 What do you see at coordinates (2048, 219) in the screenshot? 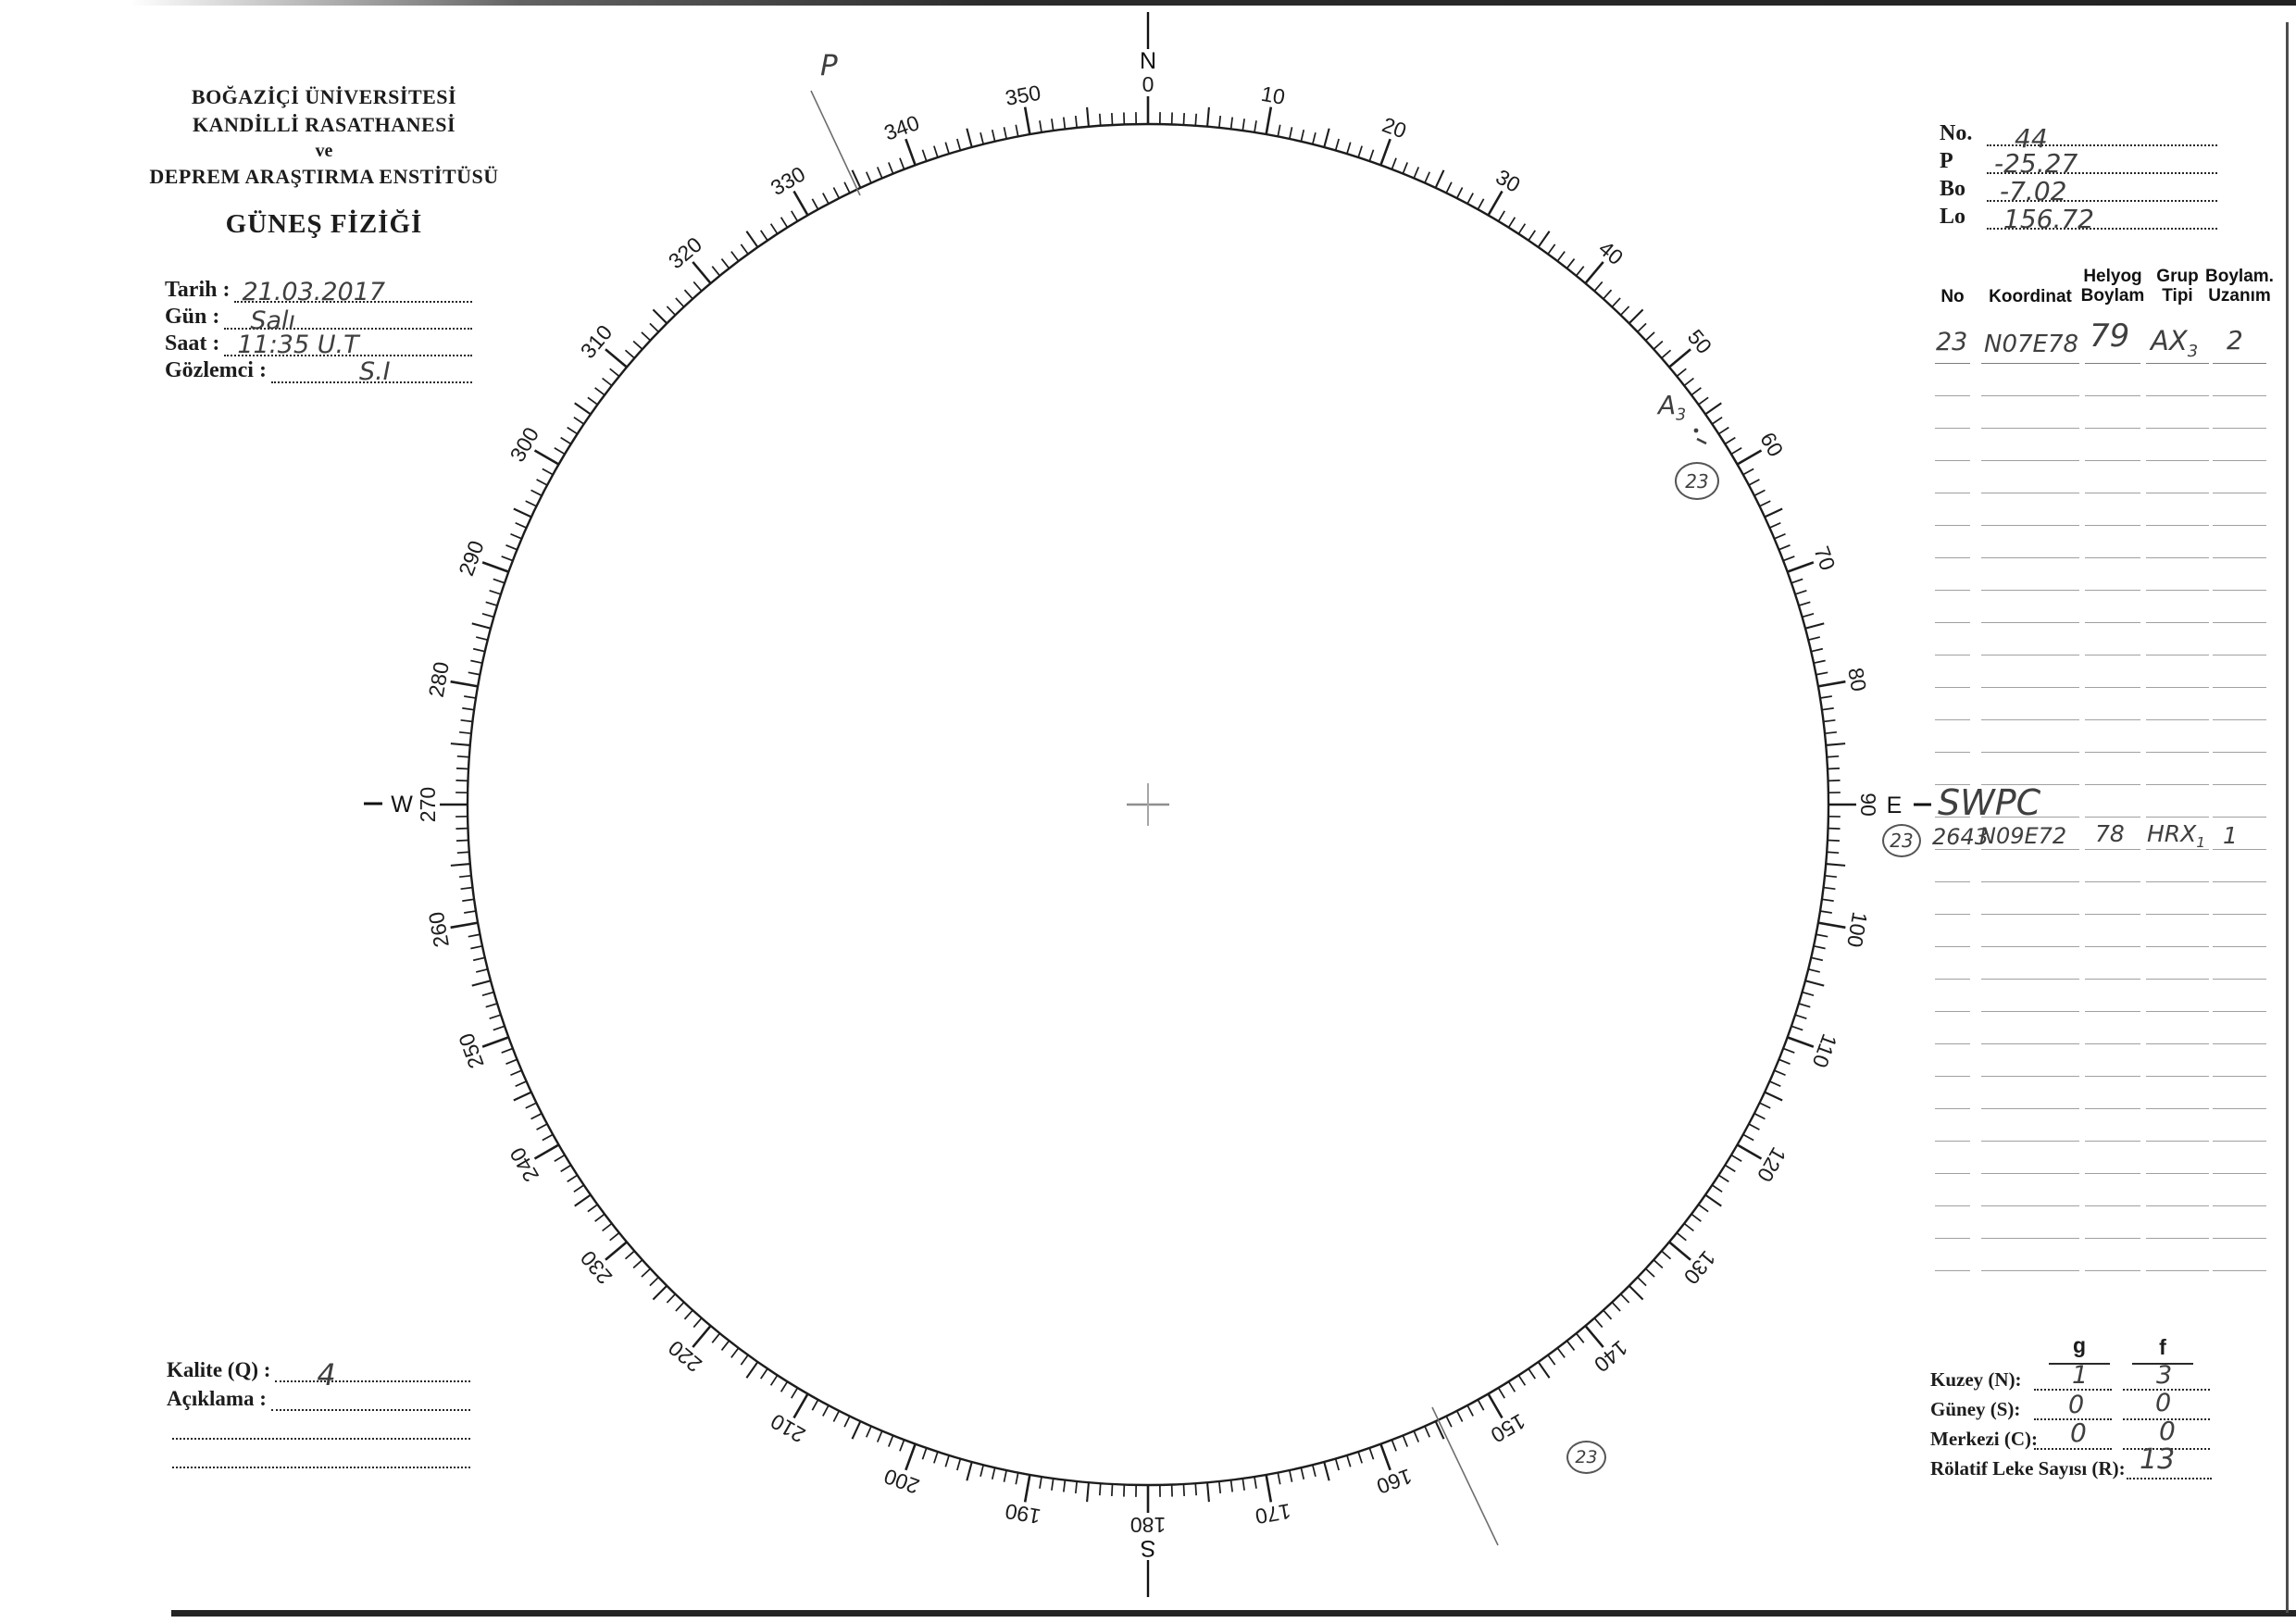
I see `lo-value: 156.72` at bounding box center [2048, 219].